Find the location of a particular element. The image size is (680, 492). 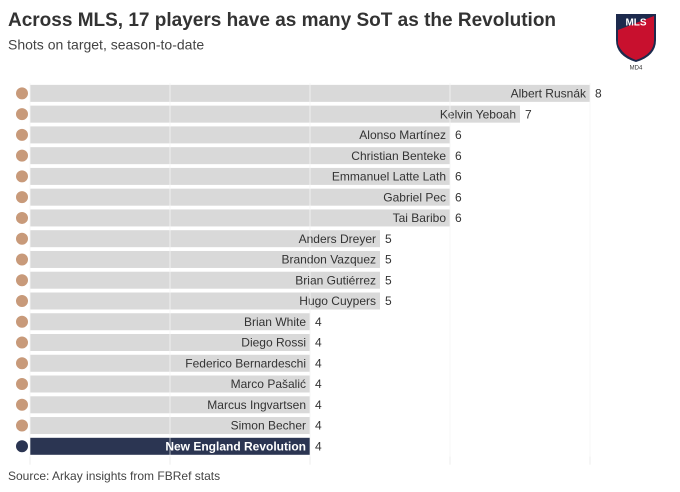

bar-label: Christian Benteke is located at coordinates (398, 156).